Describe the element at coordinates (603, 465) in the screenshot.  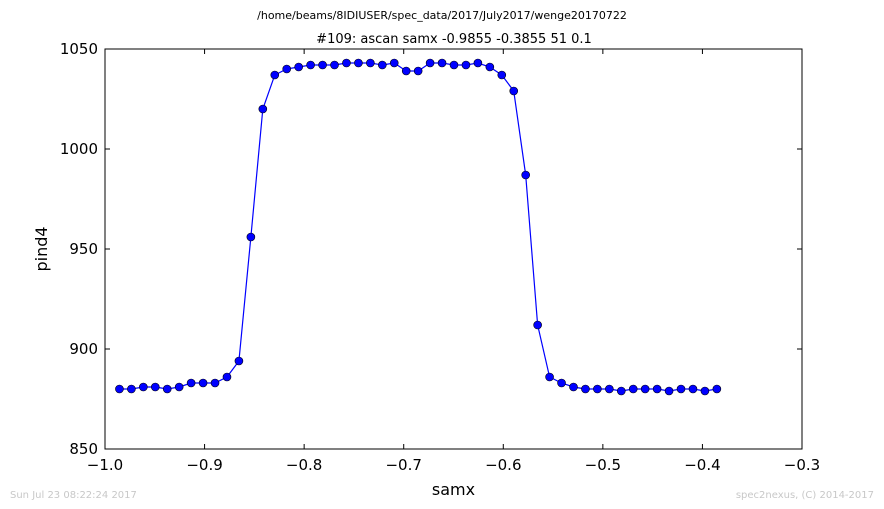
I see `x-tick-label: −0.5` at that location.